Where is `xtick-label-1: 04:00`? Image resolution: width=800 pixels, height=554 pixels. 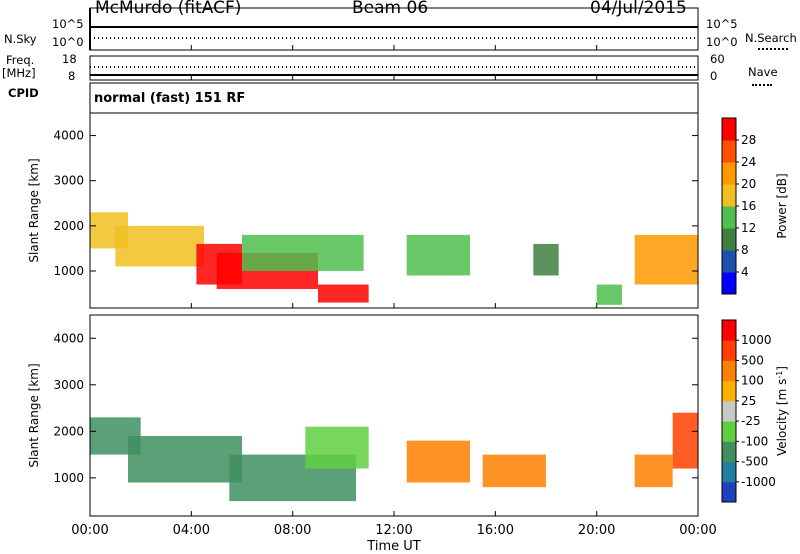 xtick-label-1: 04:00 is located at coordinates (191, 530).